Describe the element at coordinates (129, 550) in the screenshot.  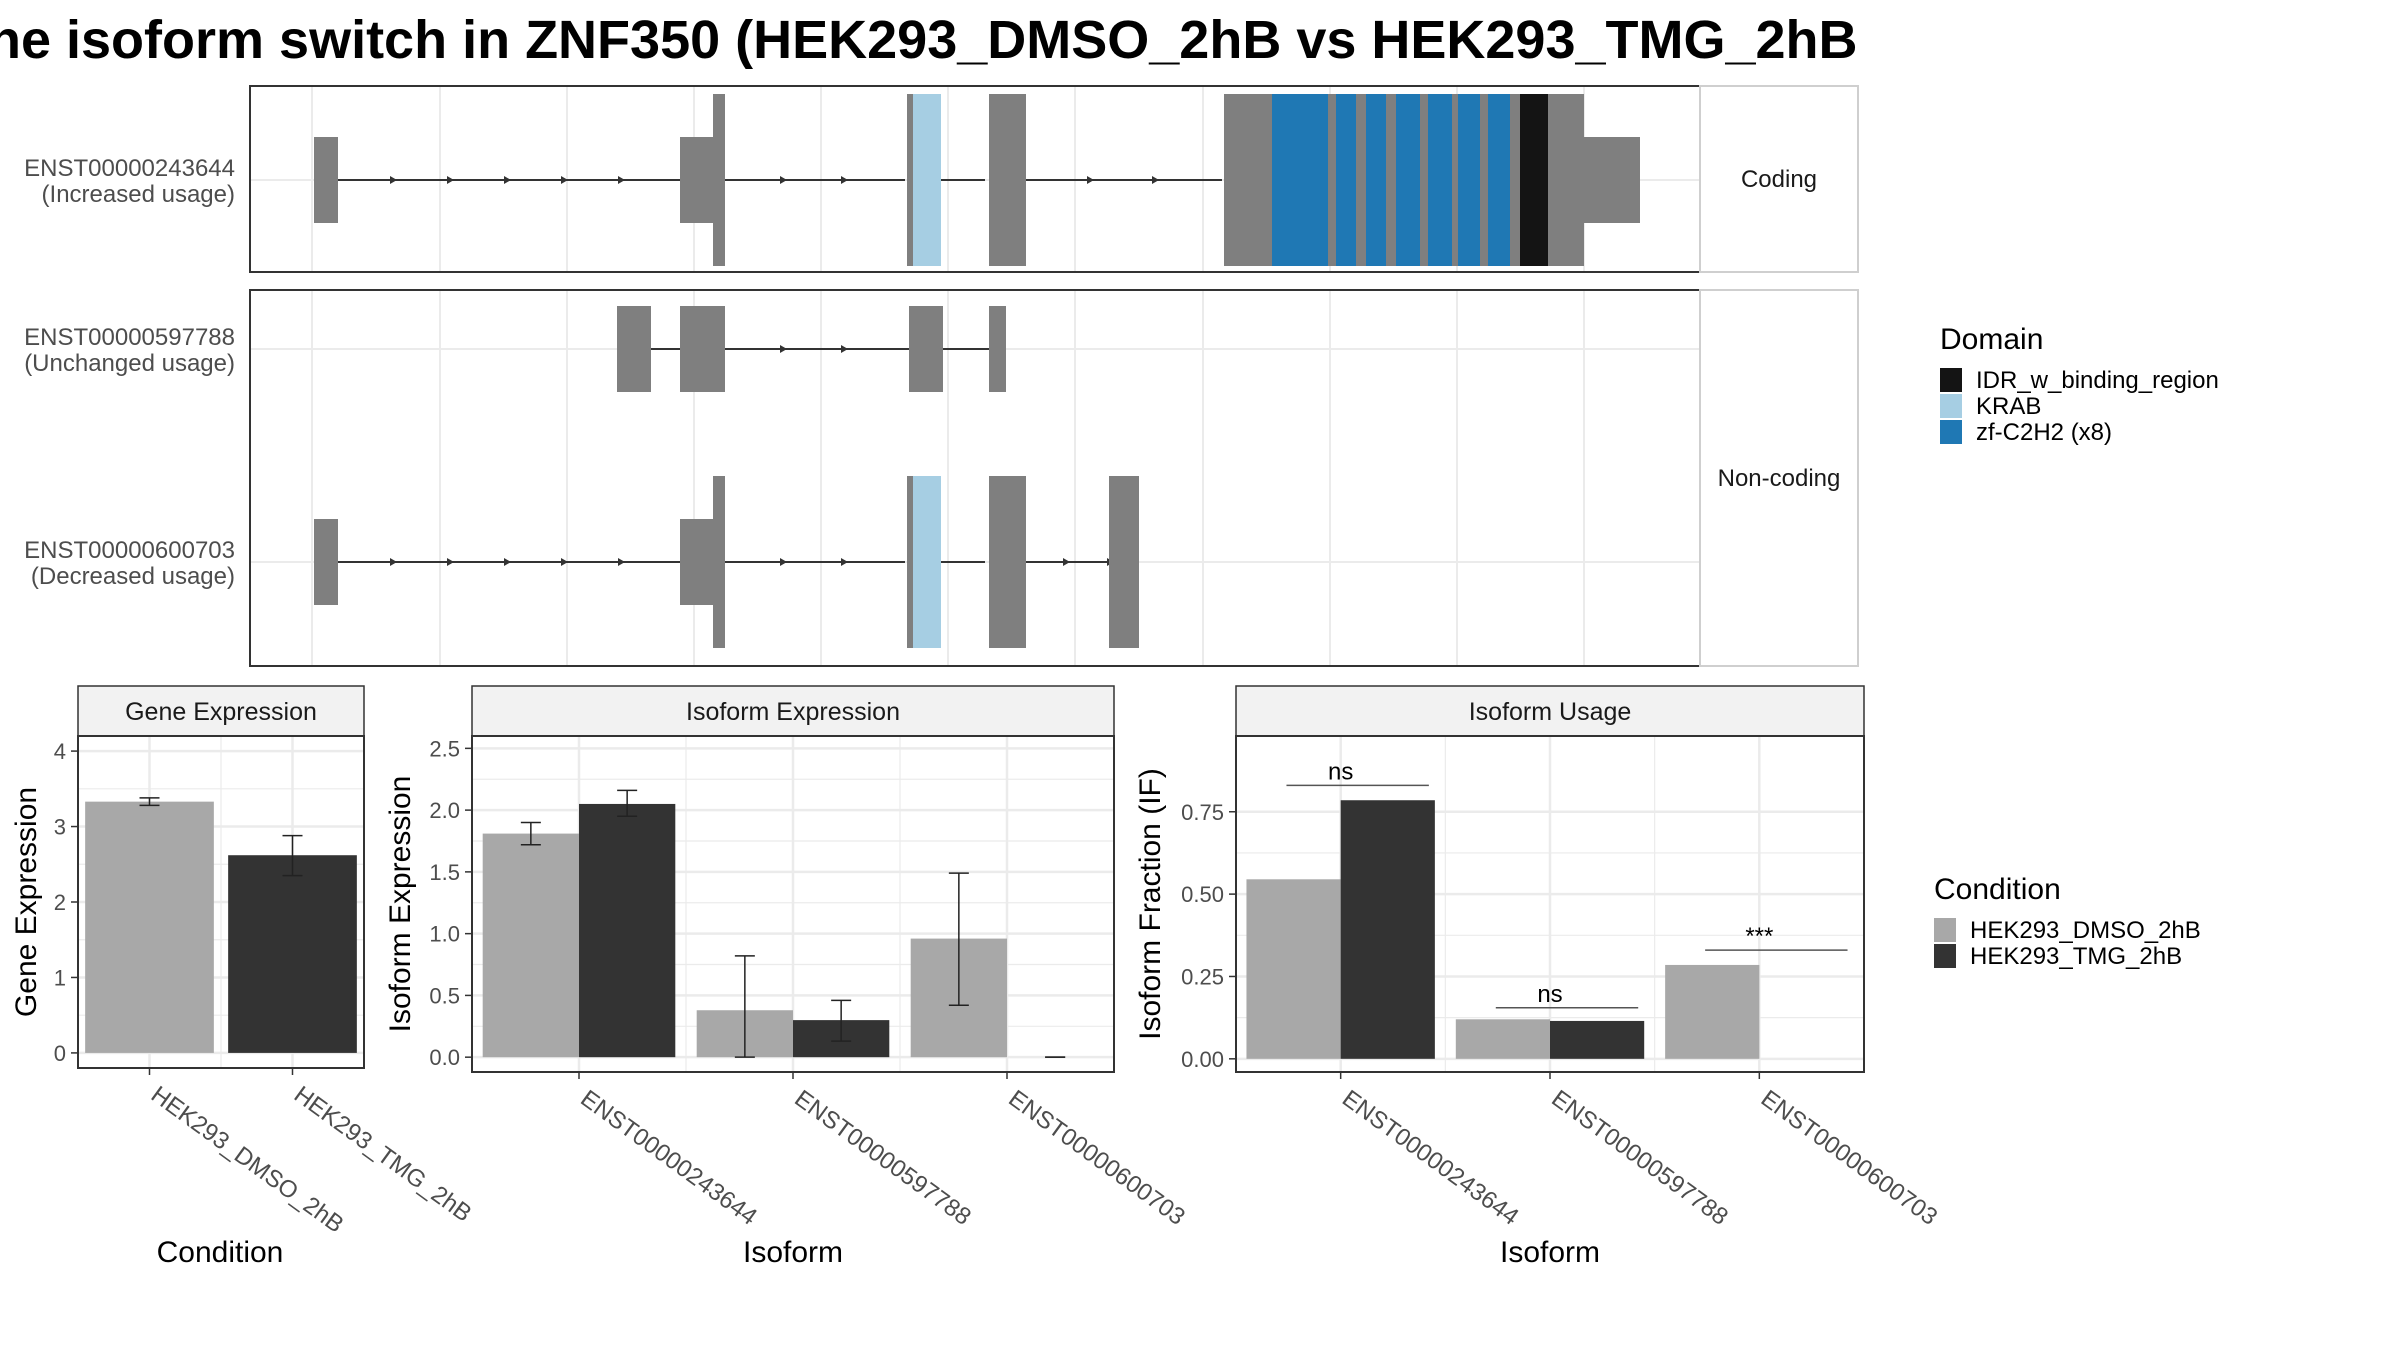
I see `transcript-id-label: ENST00000600703` at that location.